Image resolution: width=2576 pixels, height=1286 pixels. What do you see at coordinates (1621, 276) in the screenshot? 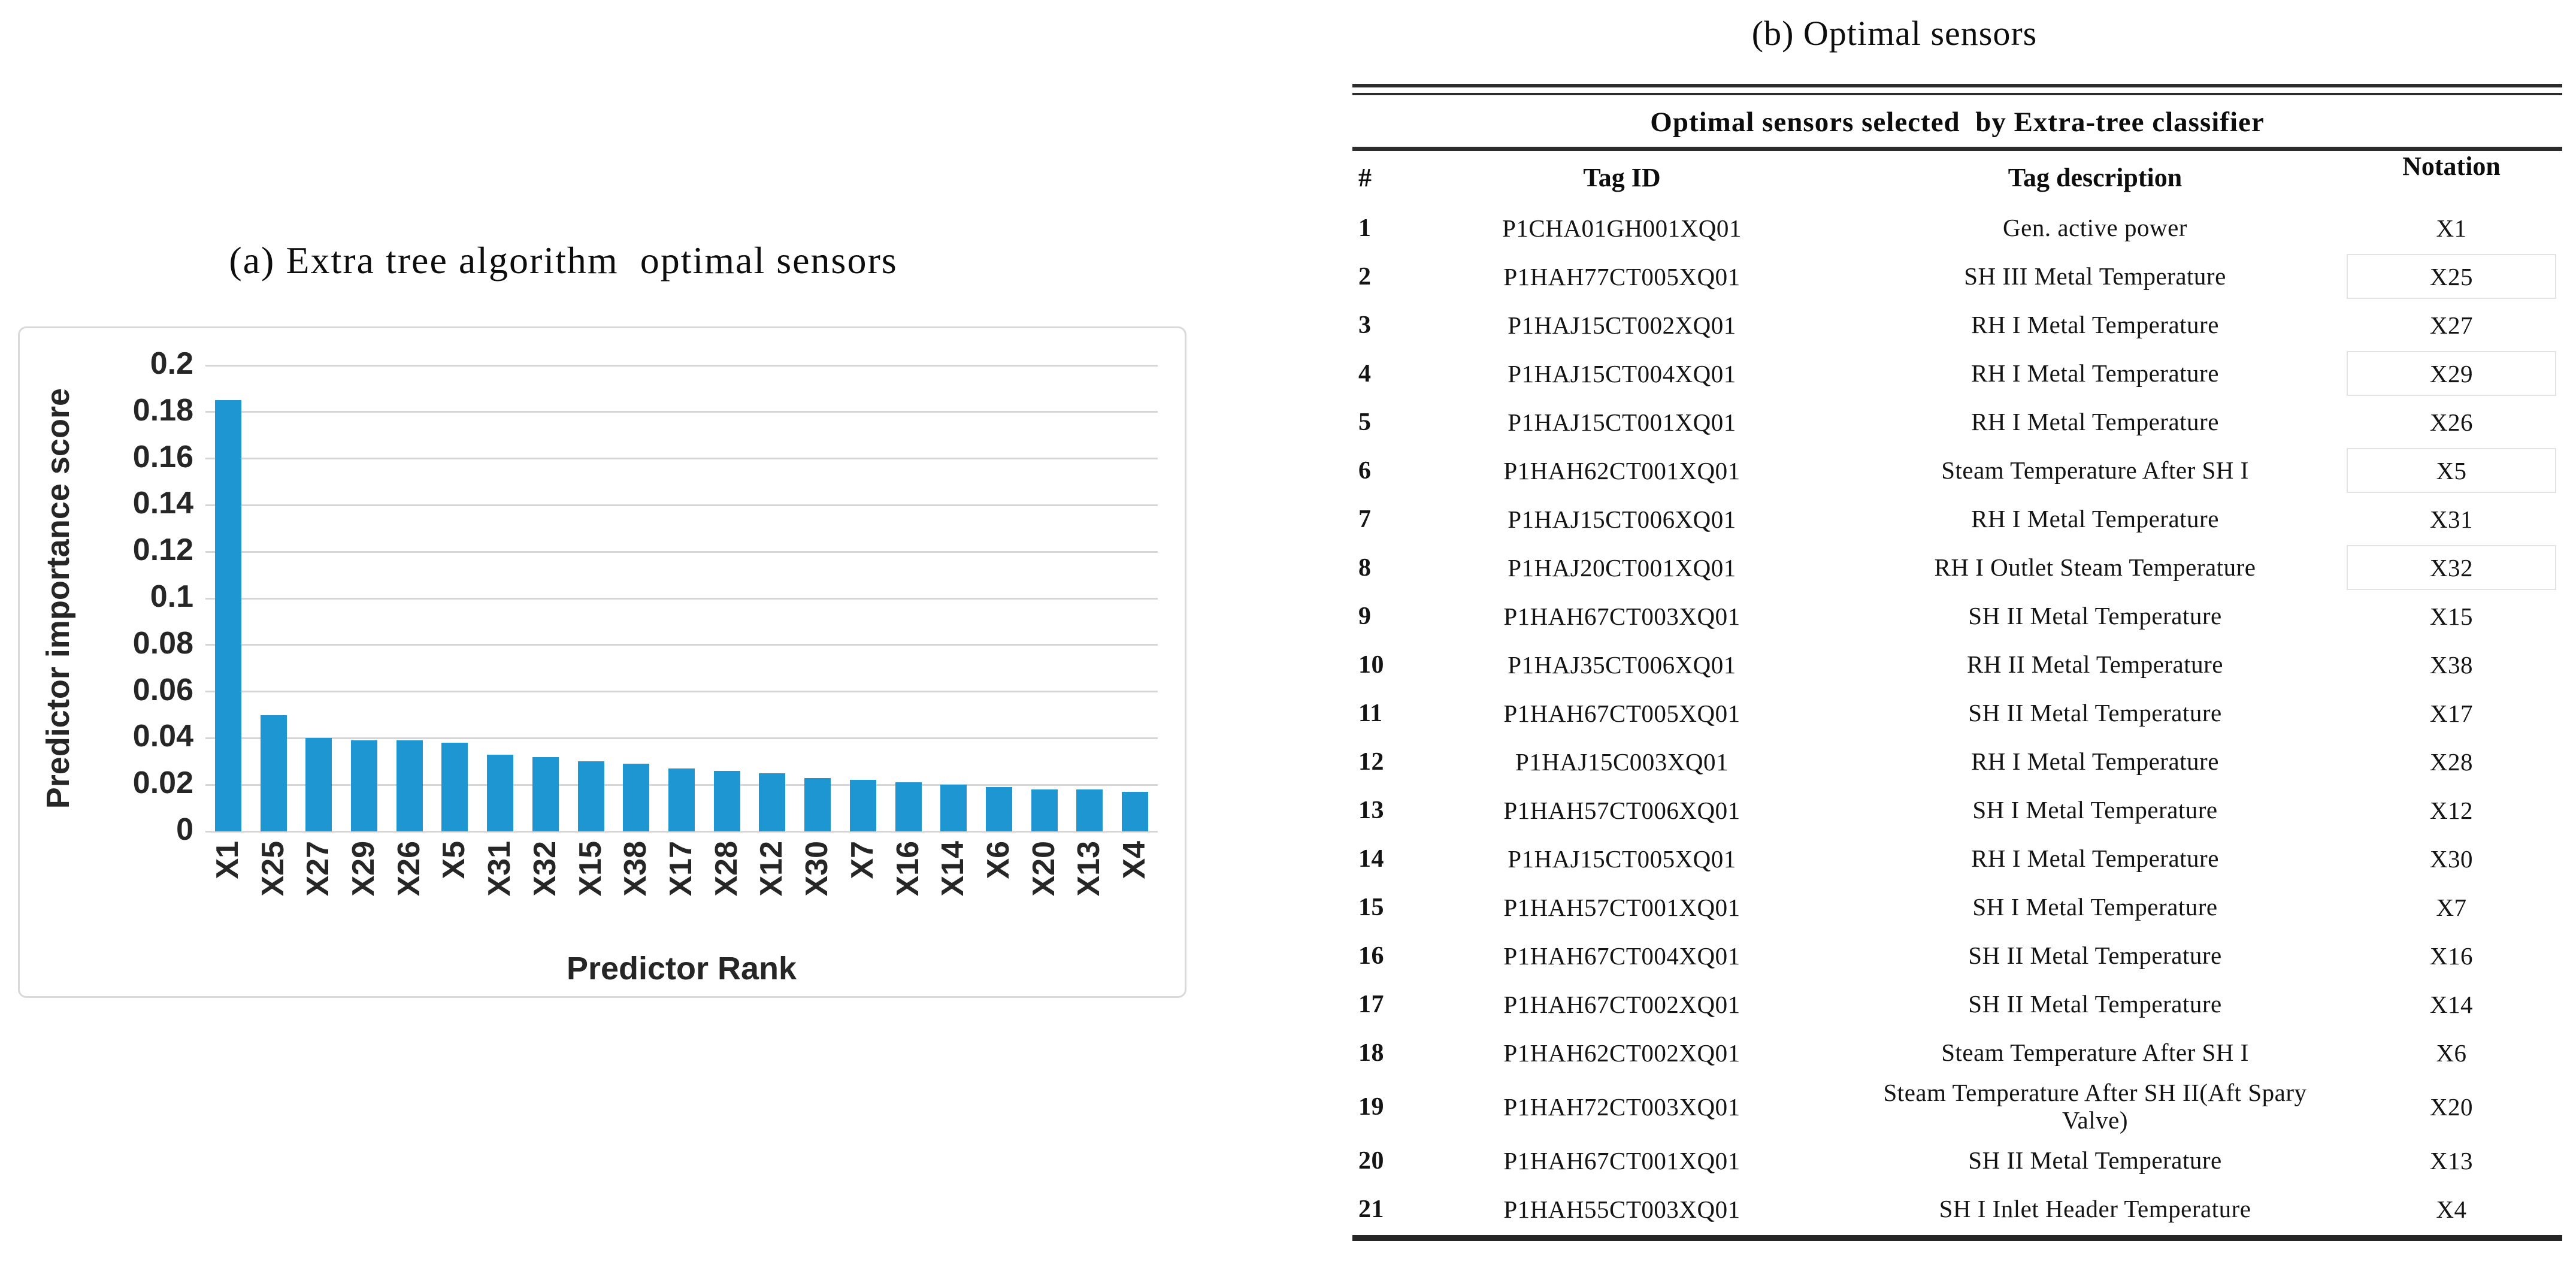
I see `cell-tag-id: P1HAH77CT005XQ01` at bounding box center [1621, 276].